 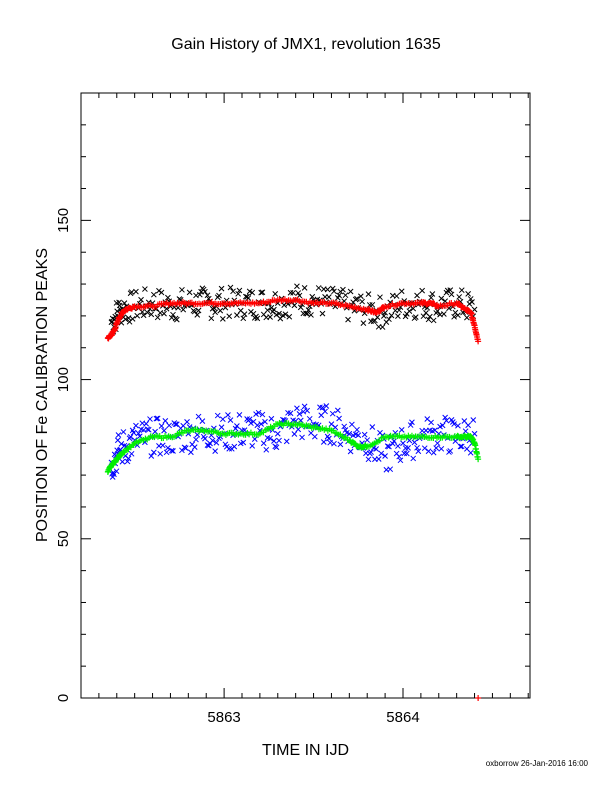 I want to click on y-tick-label: 150, so click(x=63, y=220).